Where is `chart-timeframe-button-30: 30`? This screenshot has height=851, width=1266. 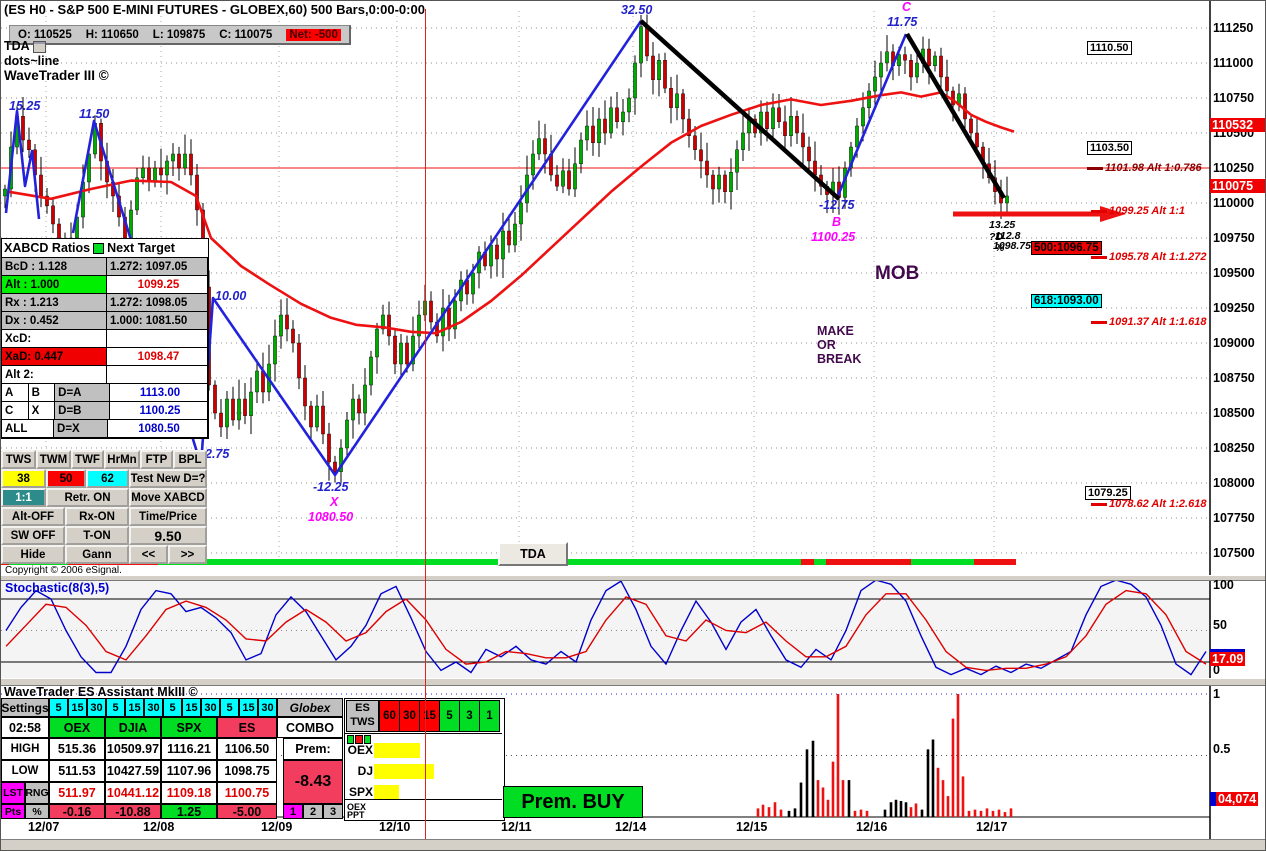
chart-timeframe-button-30: 30 is located at coordinates (409, 716).